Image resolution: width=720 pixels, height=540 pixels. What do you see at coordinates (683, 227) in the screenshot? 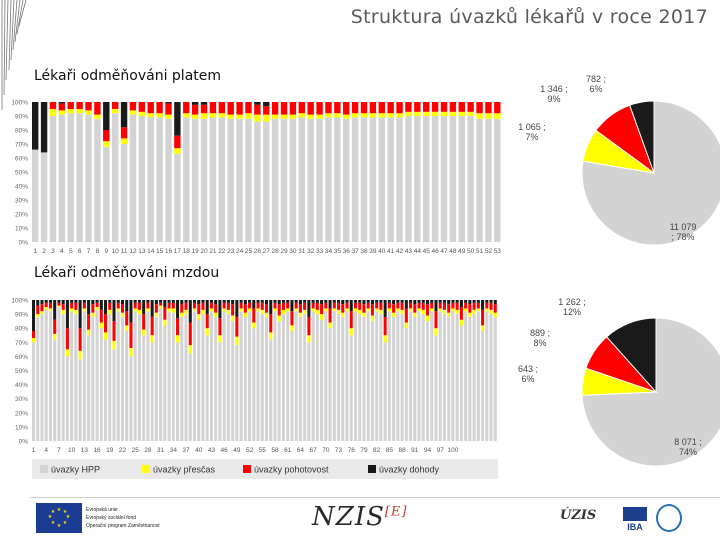
I see `pie-value-label: 11 079` at bounding box center [683, 227].